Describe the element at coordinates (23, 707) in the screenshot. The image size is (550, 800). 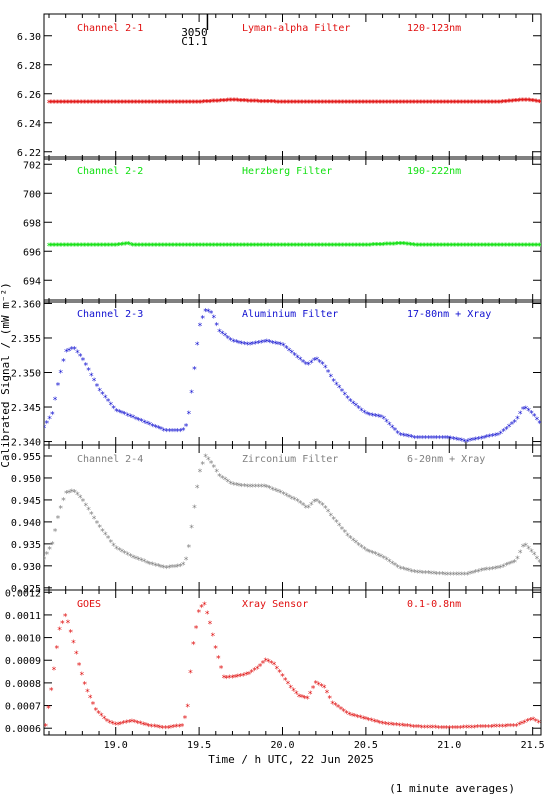
I see `y-tick-label: 0.0007` at that location.